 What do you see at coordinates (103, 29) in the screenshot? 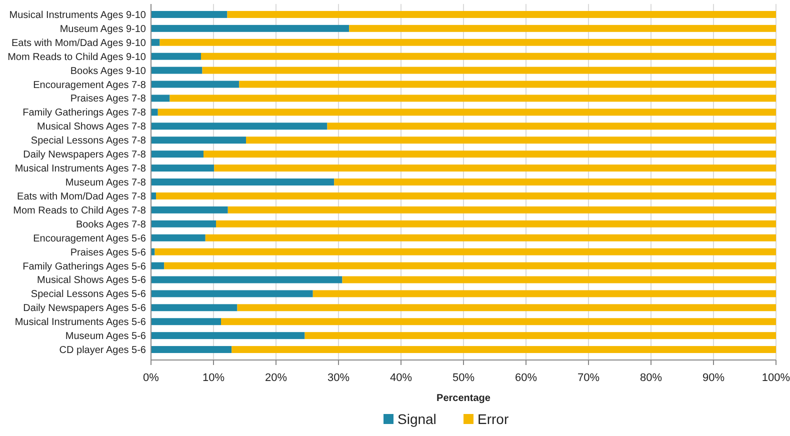
I see `y-tick-label: Museum Ages 9-10` at bounding box center [103, 29].